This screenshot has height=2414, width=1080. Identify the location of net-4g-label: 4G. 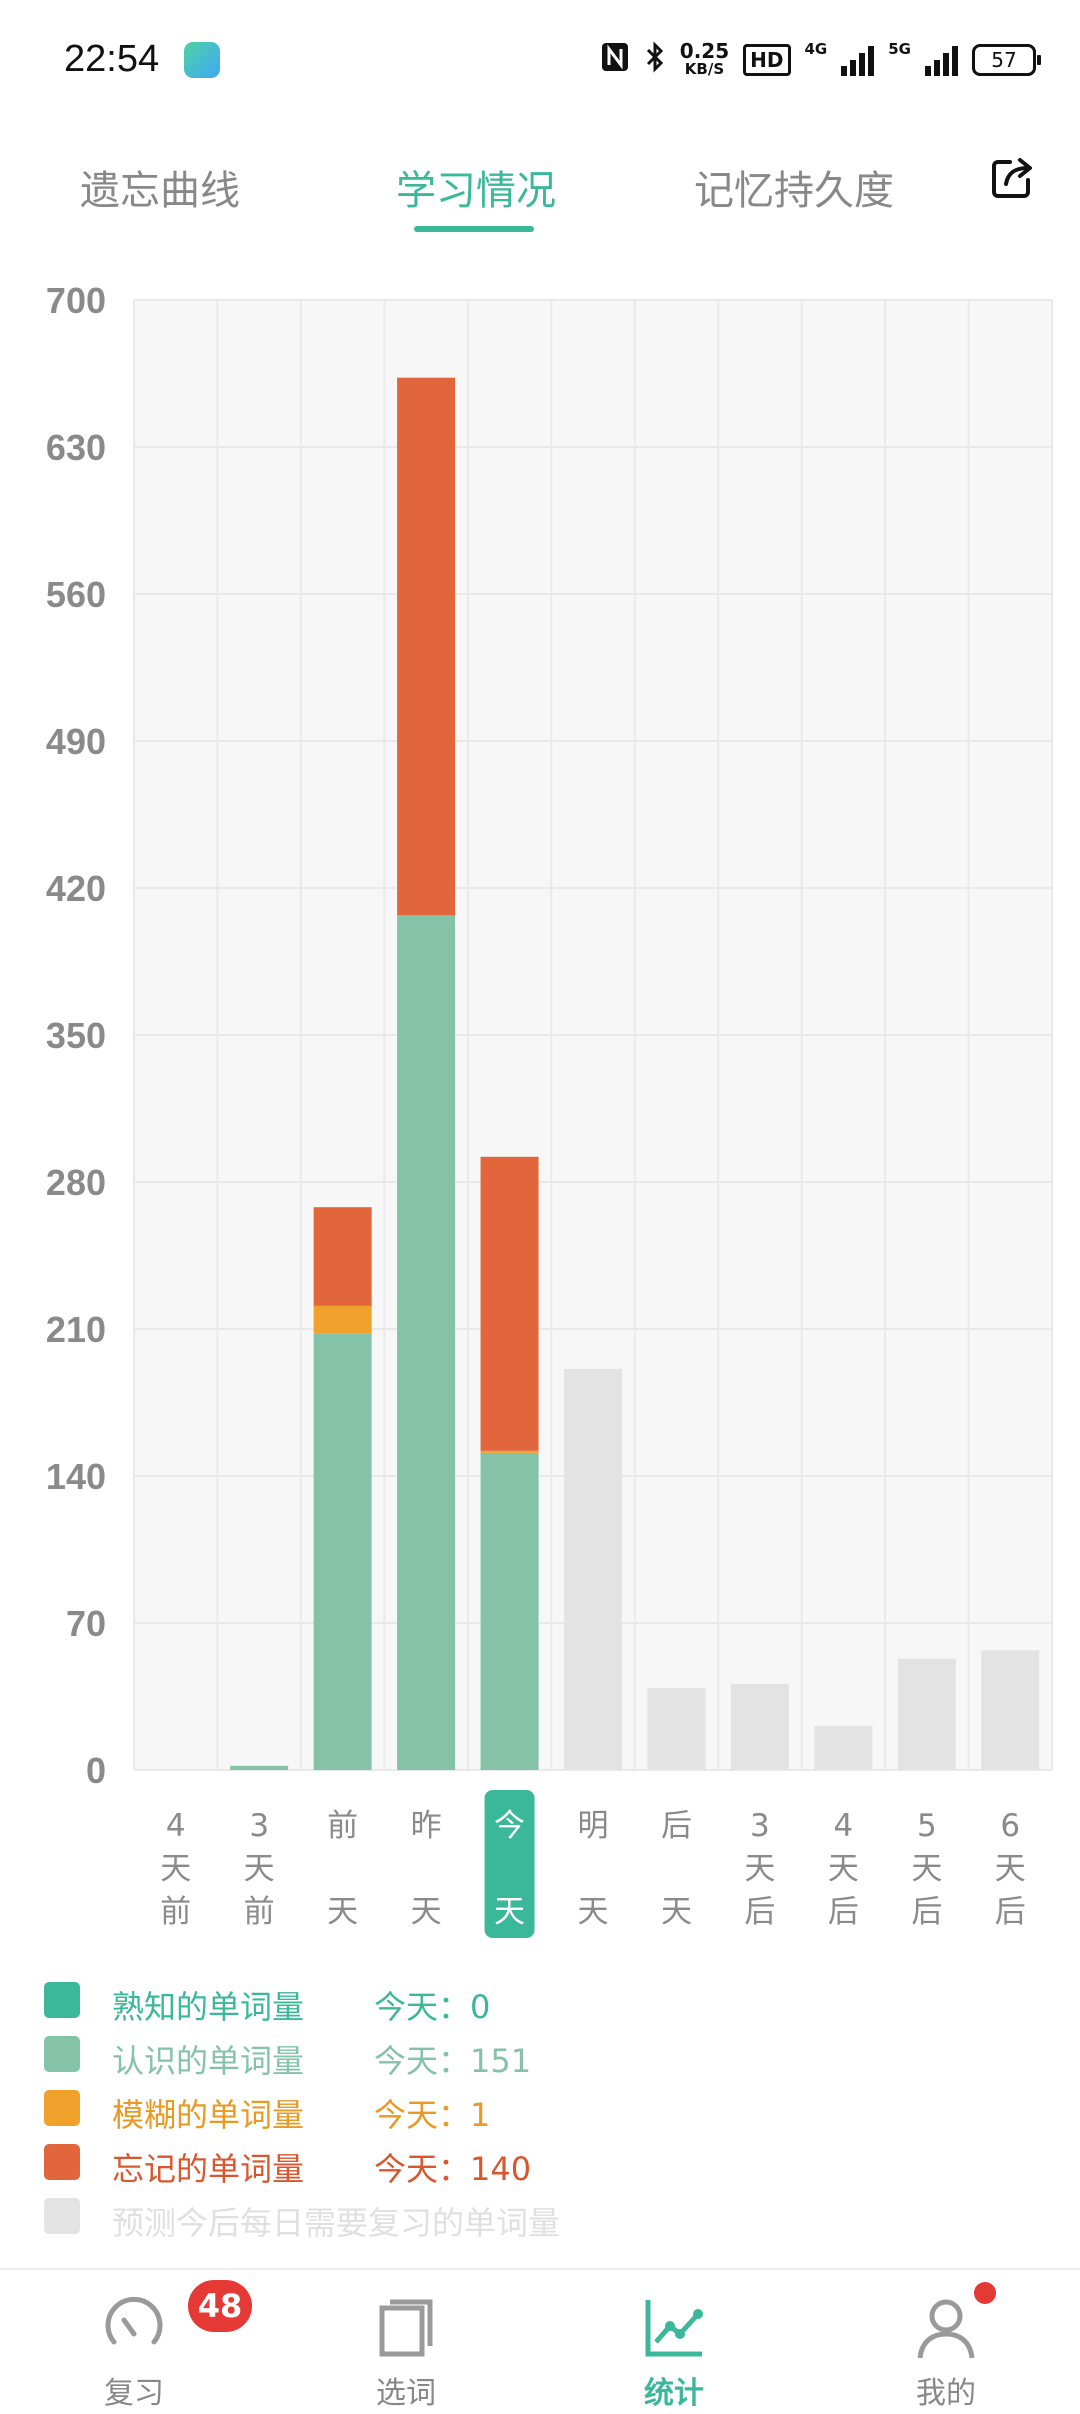
(816, 49).